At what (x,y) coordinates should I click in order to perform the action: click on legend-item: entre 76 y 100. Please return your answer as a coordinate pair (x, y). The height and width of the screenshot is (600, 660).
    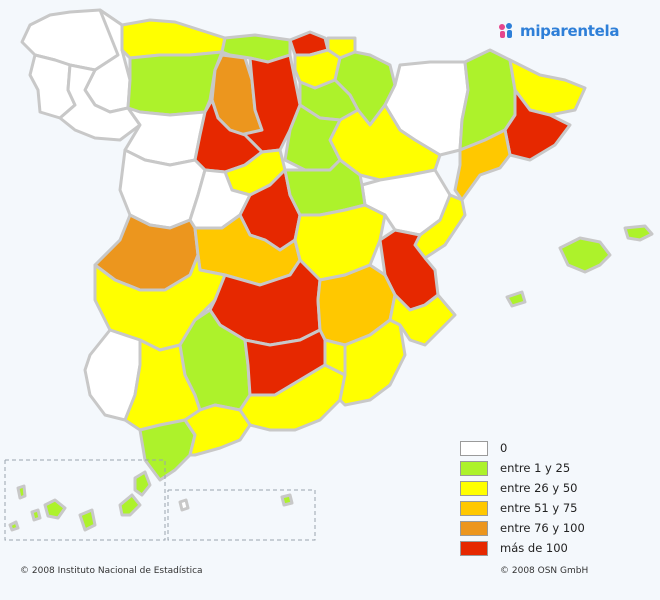
    Looking at the image, I should click on (555, 528).